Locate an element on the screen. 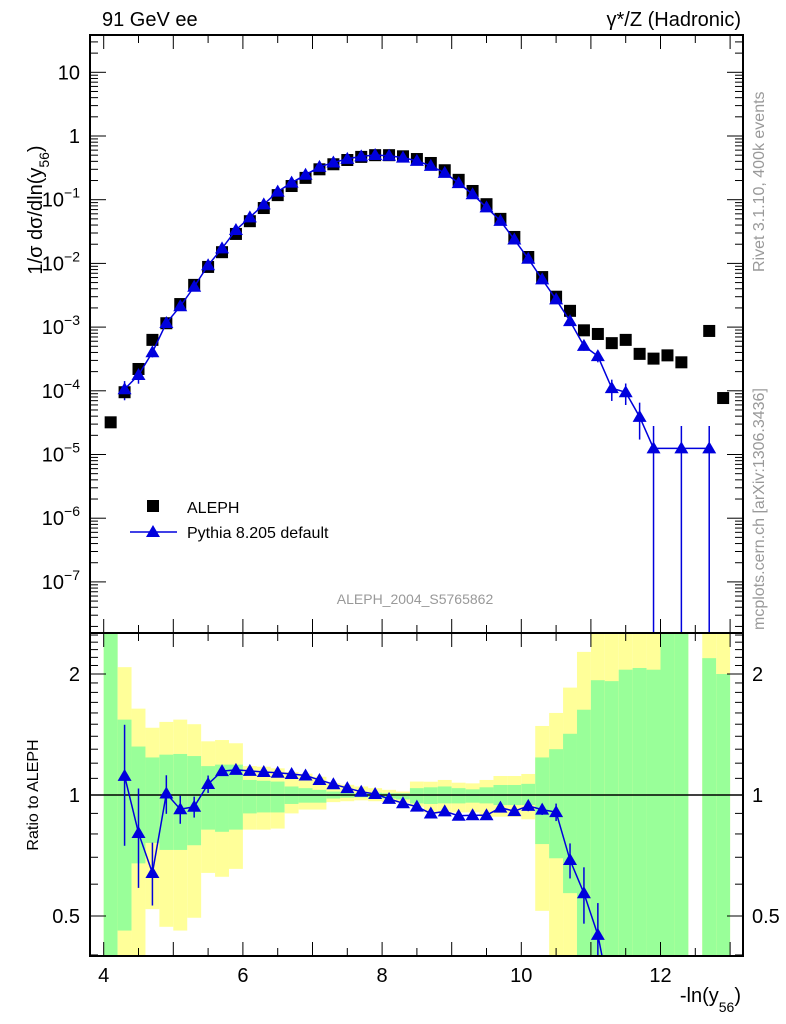 The width and height of the screenshot is (786, 1024). ratio-y-axis-label: Ratio to ALEPH is located at coordinates (33, 794).